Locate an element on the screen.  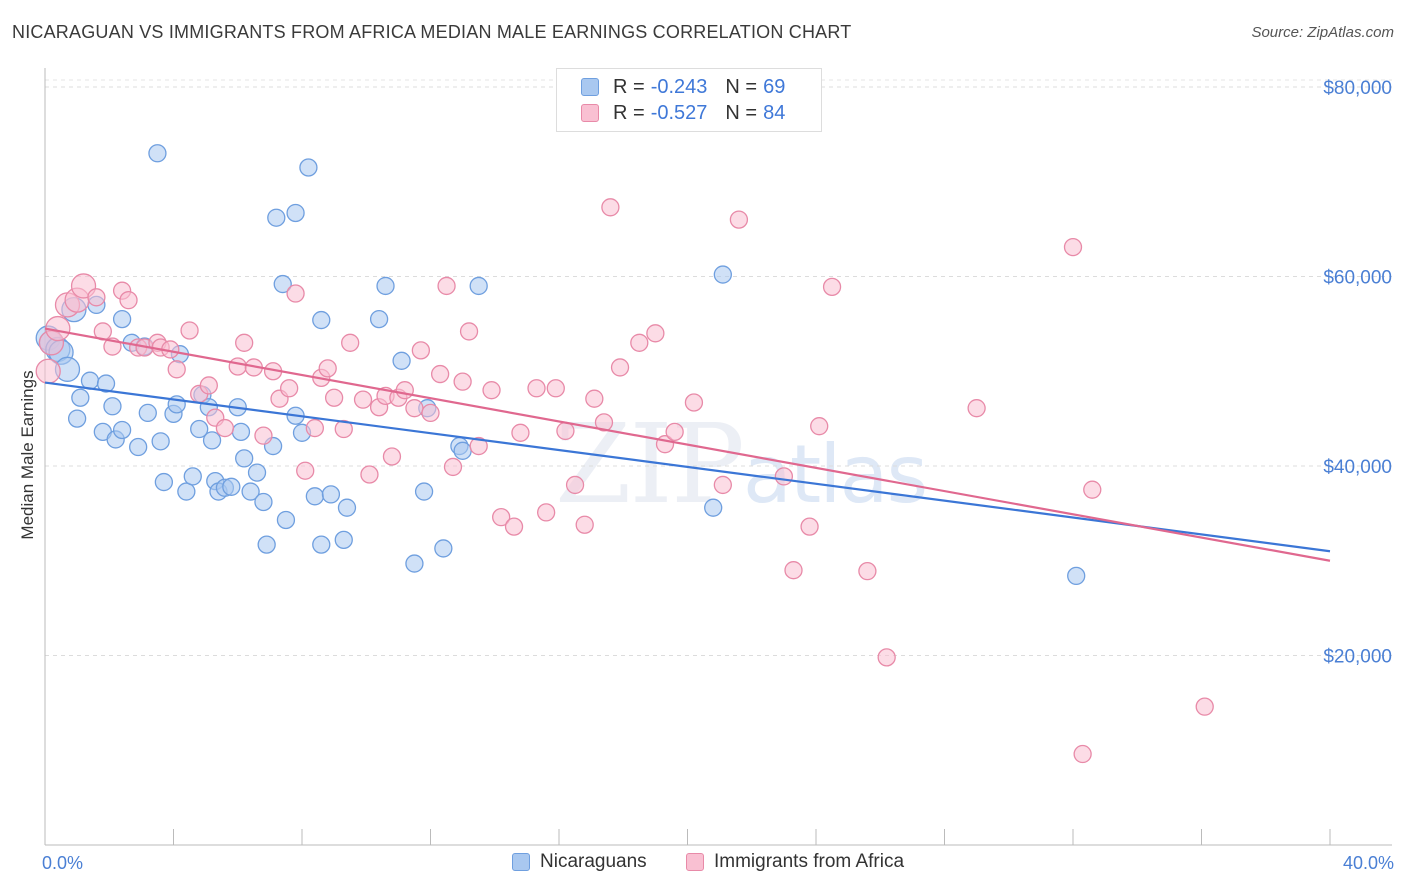
series-label-africa: Immigrants from Africa is located at coordinates (809, 861).